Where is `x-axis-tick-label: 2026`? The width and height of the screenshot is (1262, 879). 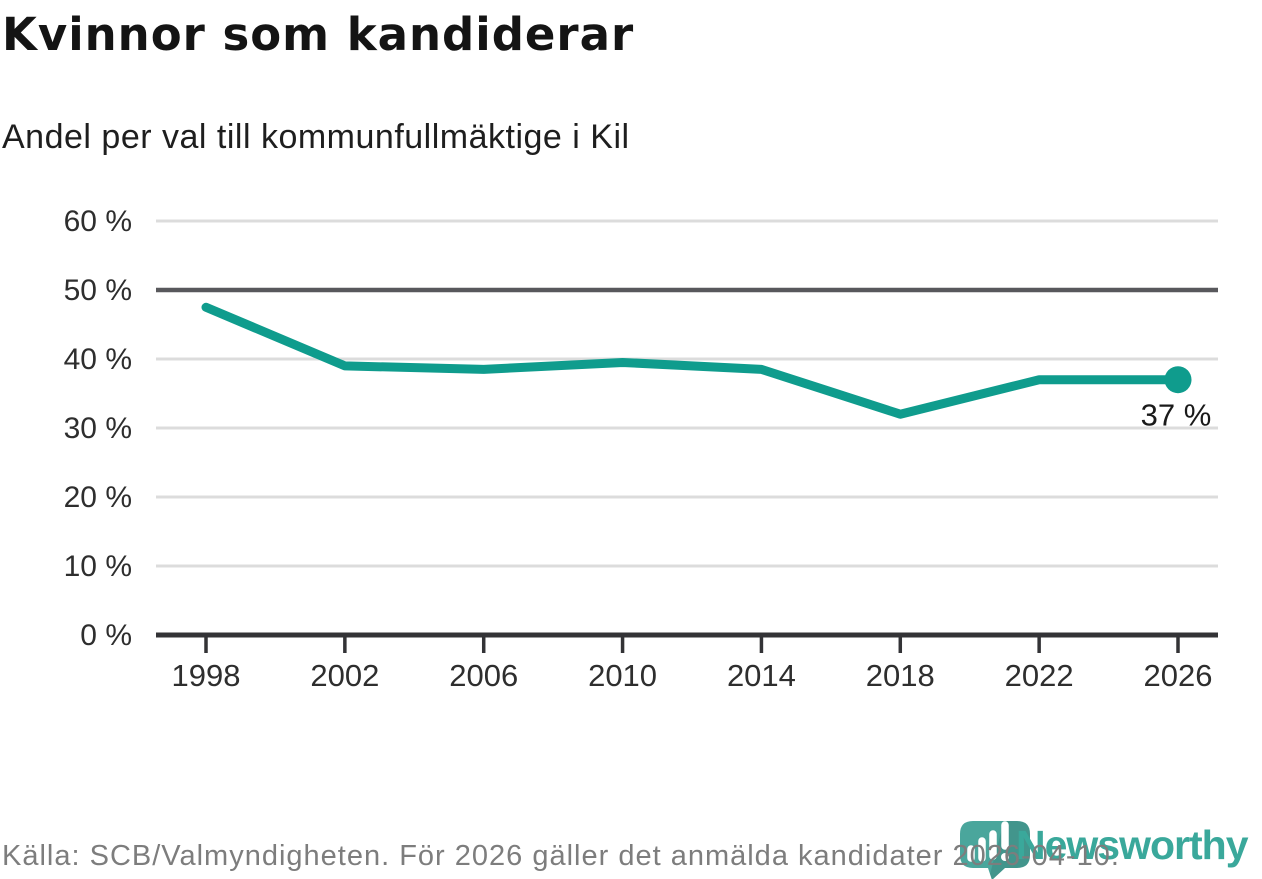 x-axis-tick-label: 2026 is located at coordinates (1178, 675).